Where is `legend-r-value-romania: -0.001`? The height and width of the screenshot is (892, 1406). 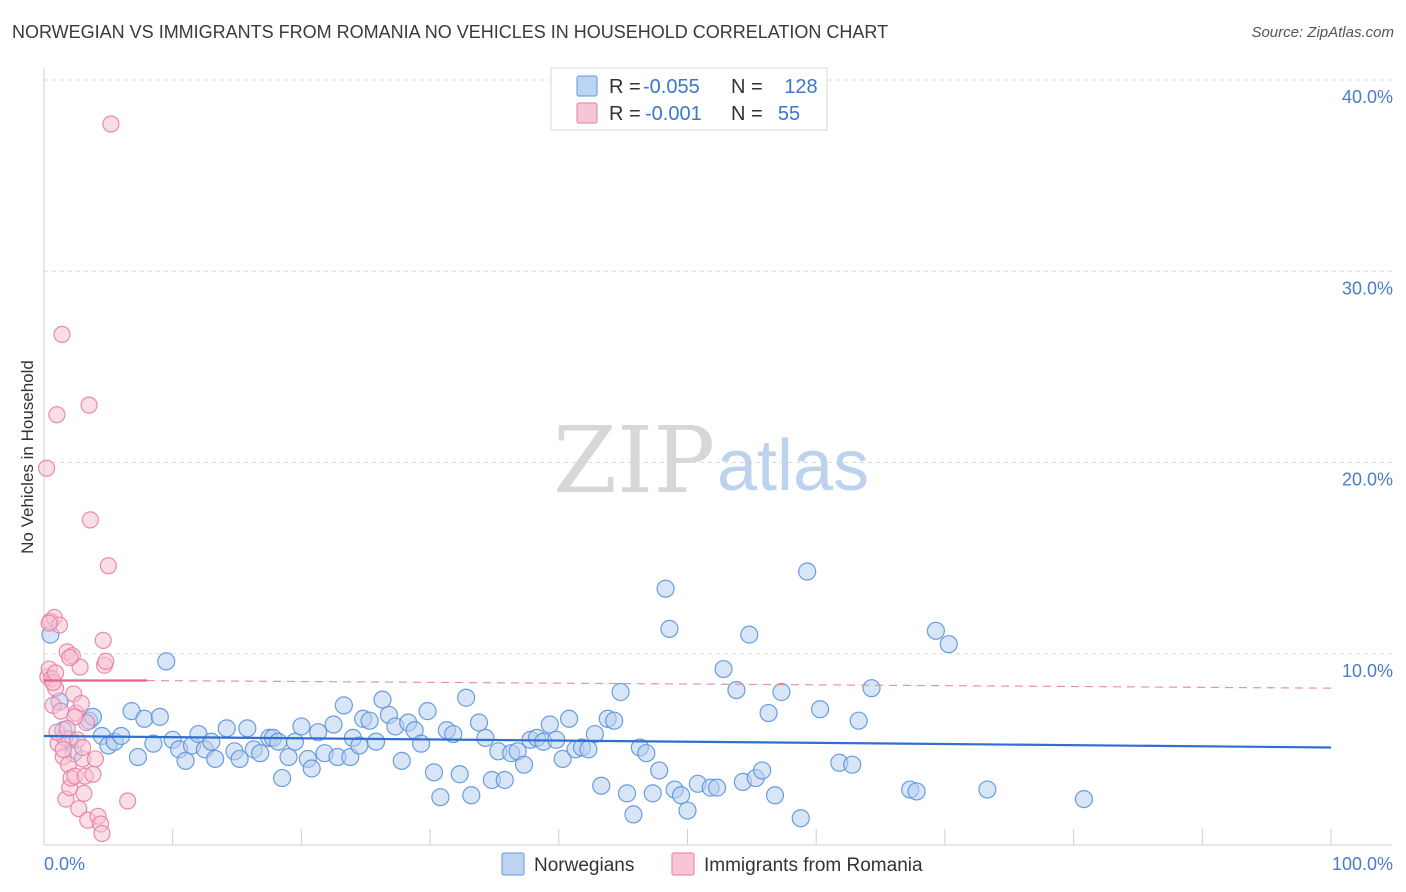
legend-r-value-romania: -0.001 is located at coordinates (673, 114).